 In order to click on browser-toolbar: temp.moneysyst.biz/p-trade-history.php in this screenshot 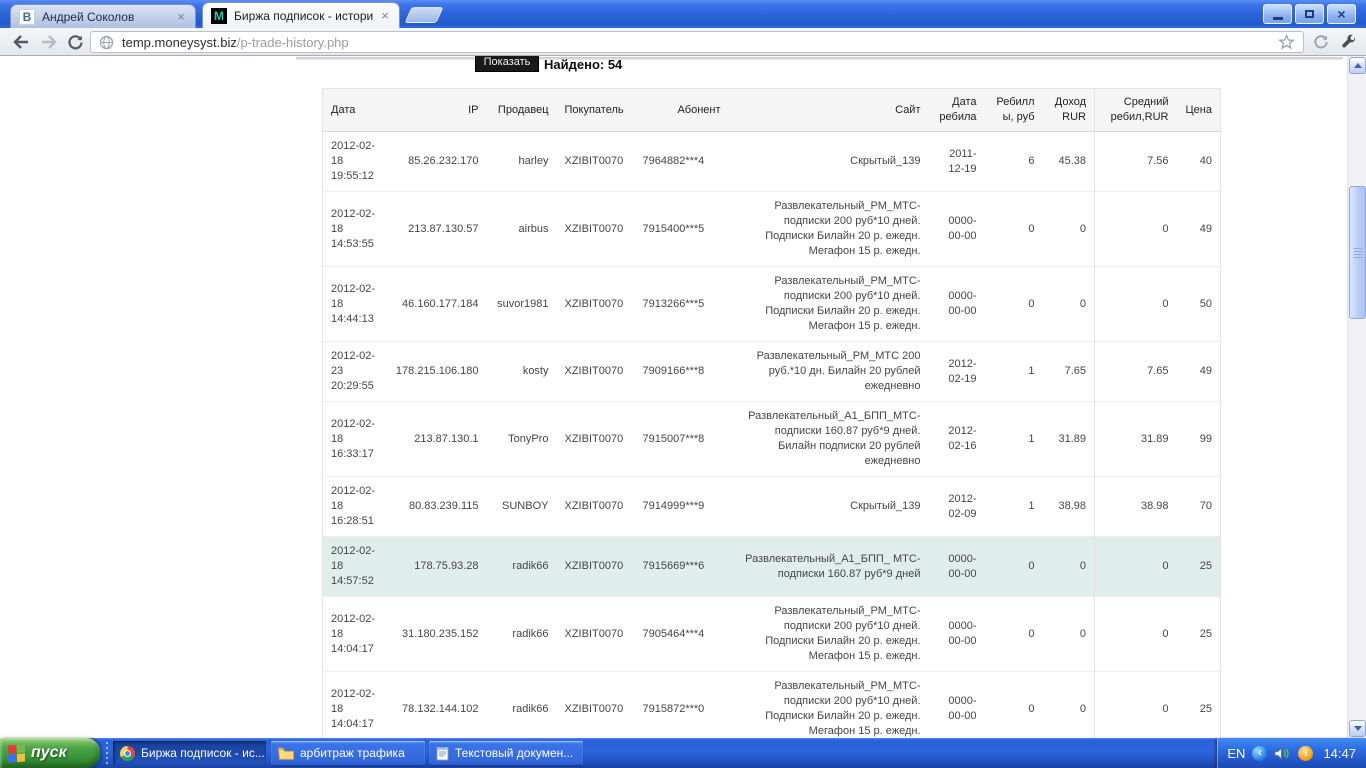, I will do `click(683, 42)`.